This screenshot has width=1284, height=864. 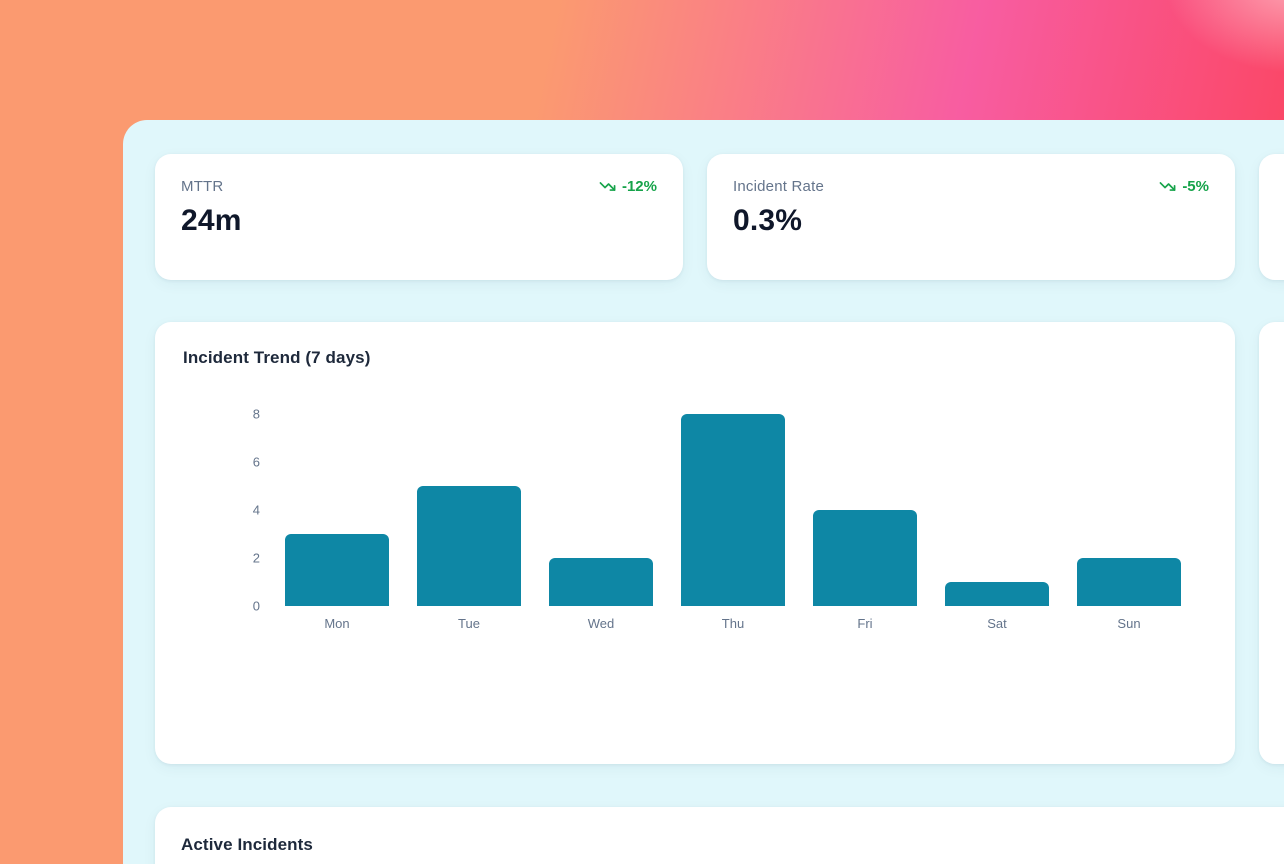 What do you see at coordinates (1271, 543) in the screenshot?
I see `side-card-partial` at bounding box center [1271, 543].